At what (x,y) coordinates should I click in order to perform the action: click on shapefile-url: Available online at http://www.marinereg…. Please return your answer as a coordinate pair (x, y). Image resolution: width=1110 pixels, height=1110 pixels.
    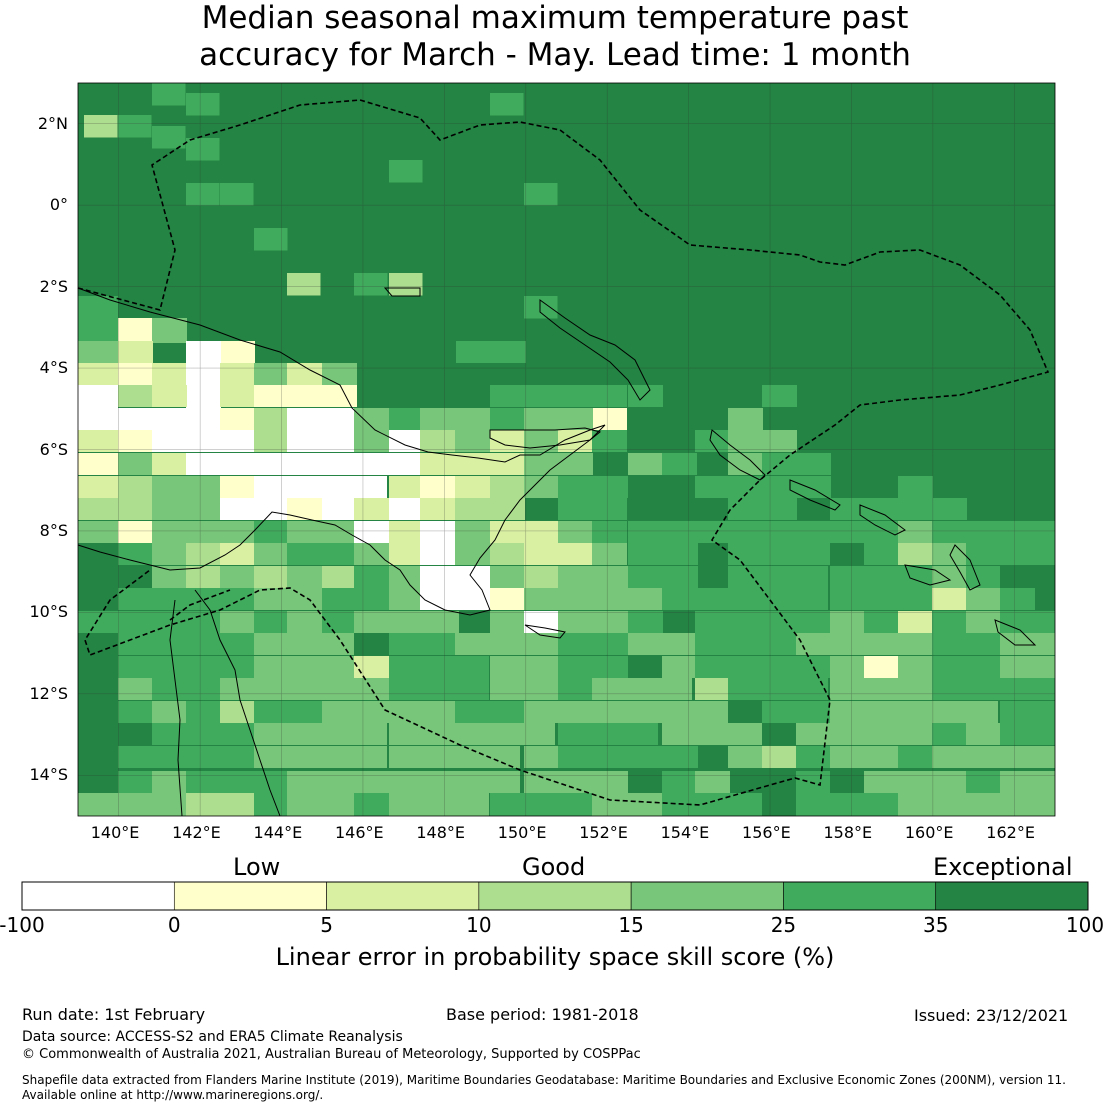
    Looking at the image, I should click on (173, 1095).